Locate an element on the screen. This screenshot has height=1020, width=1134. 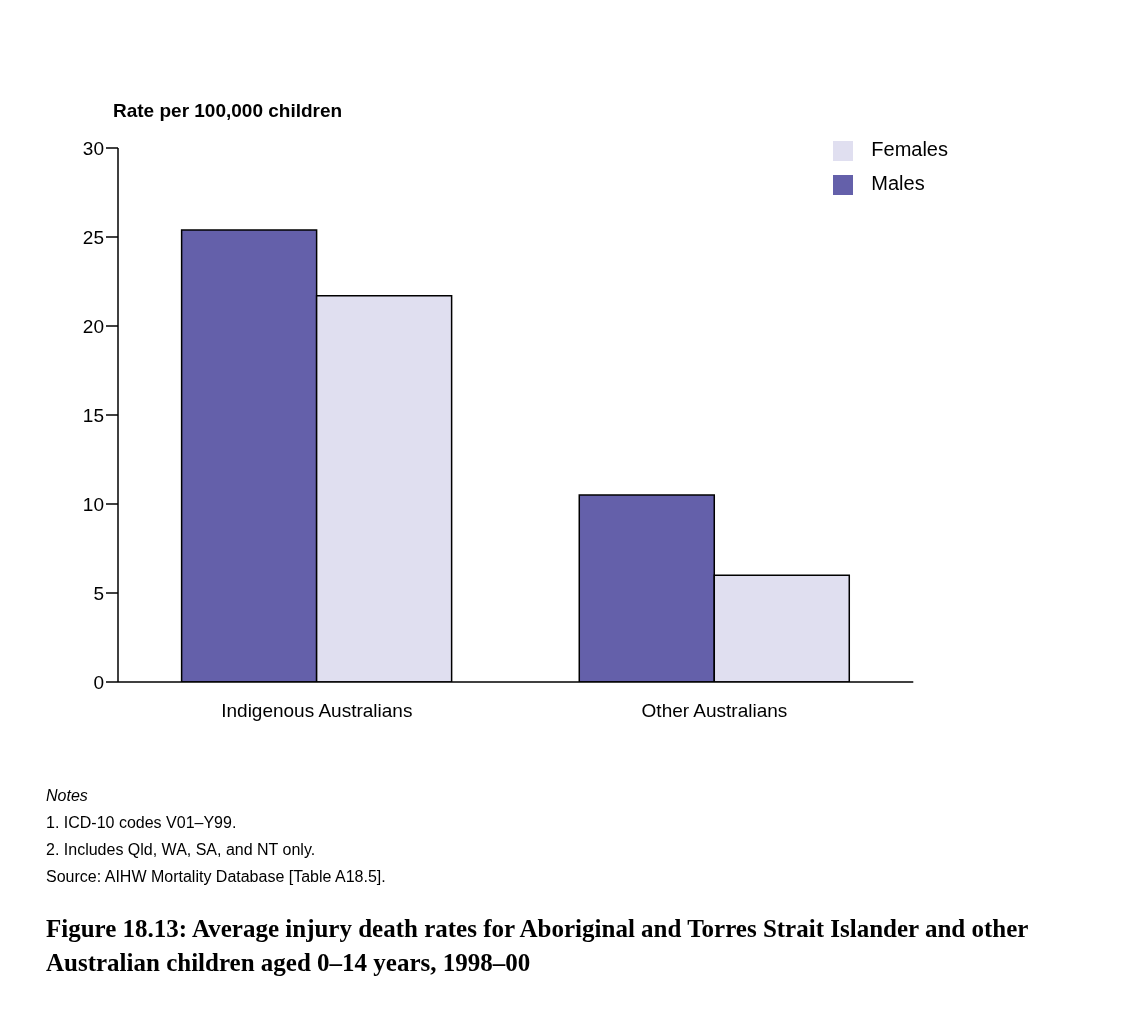
y-tick-label: 20 is located at coordinates (93, 326).